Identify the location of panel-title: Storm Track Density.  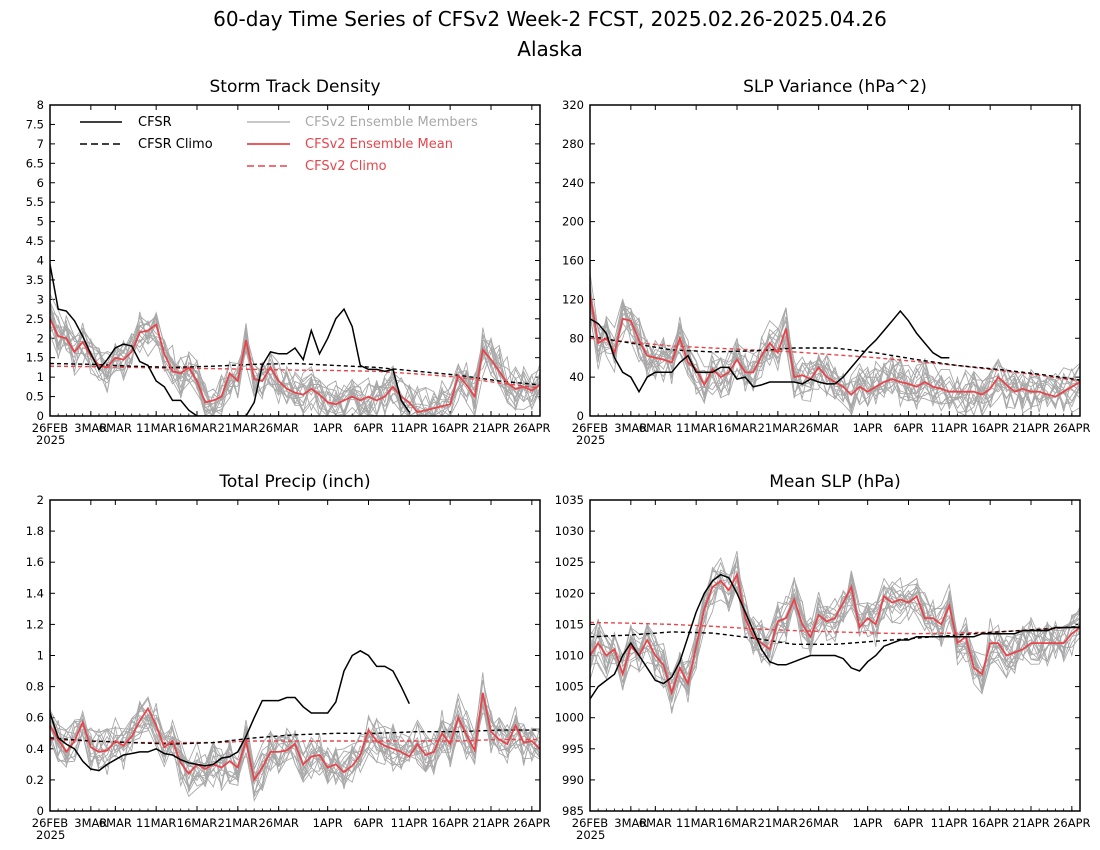
(294, 87).